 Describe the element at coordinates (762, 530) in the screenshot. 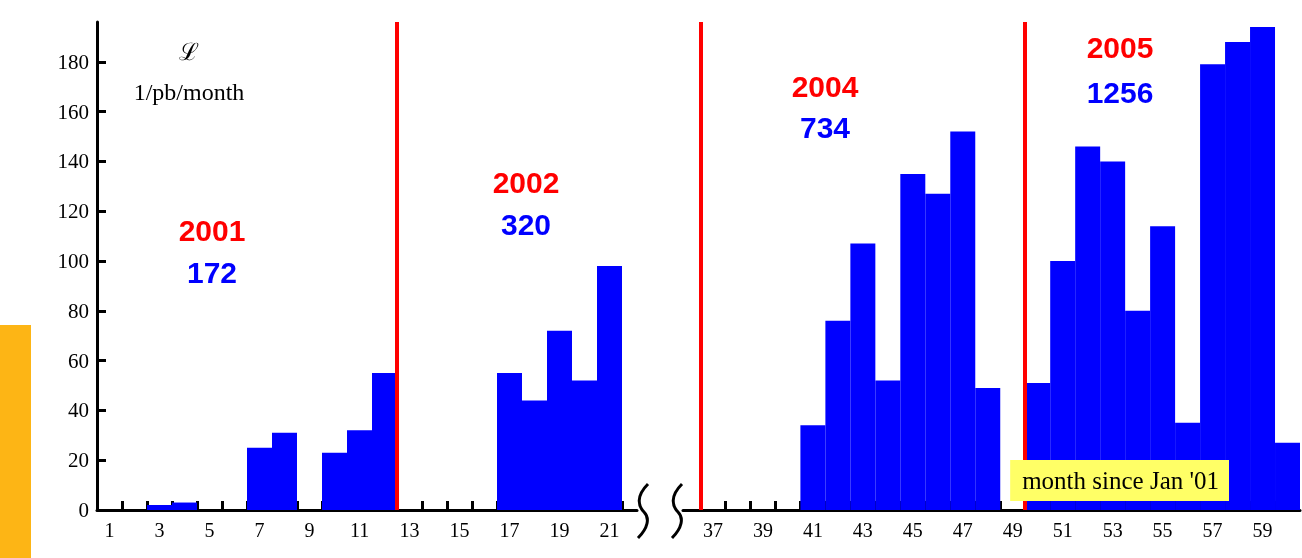

I see `x-tick-label: 39` at that location.